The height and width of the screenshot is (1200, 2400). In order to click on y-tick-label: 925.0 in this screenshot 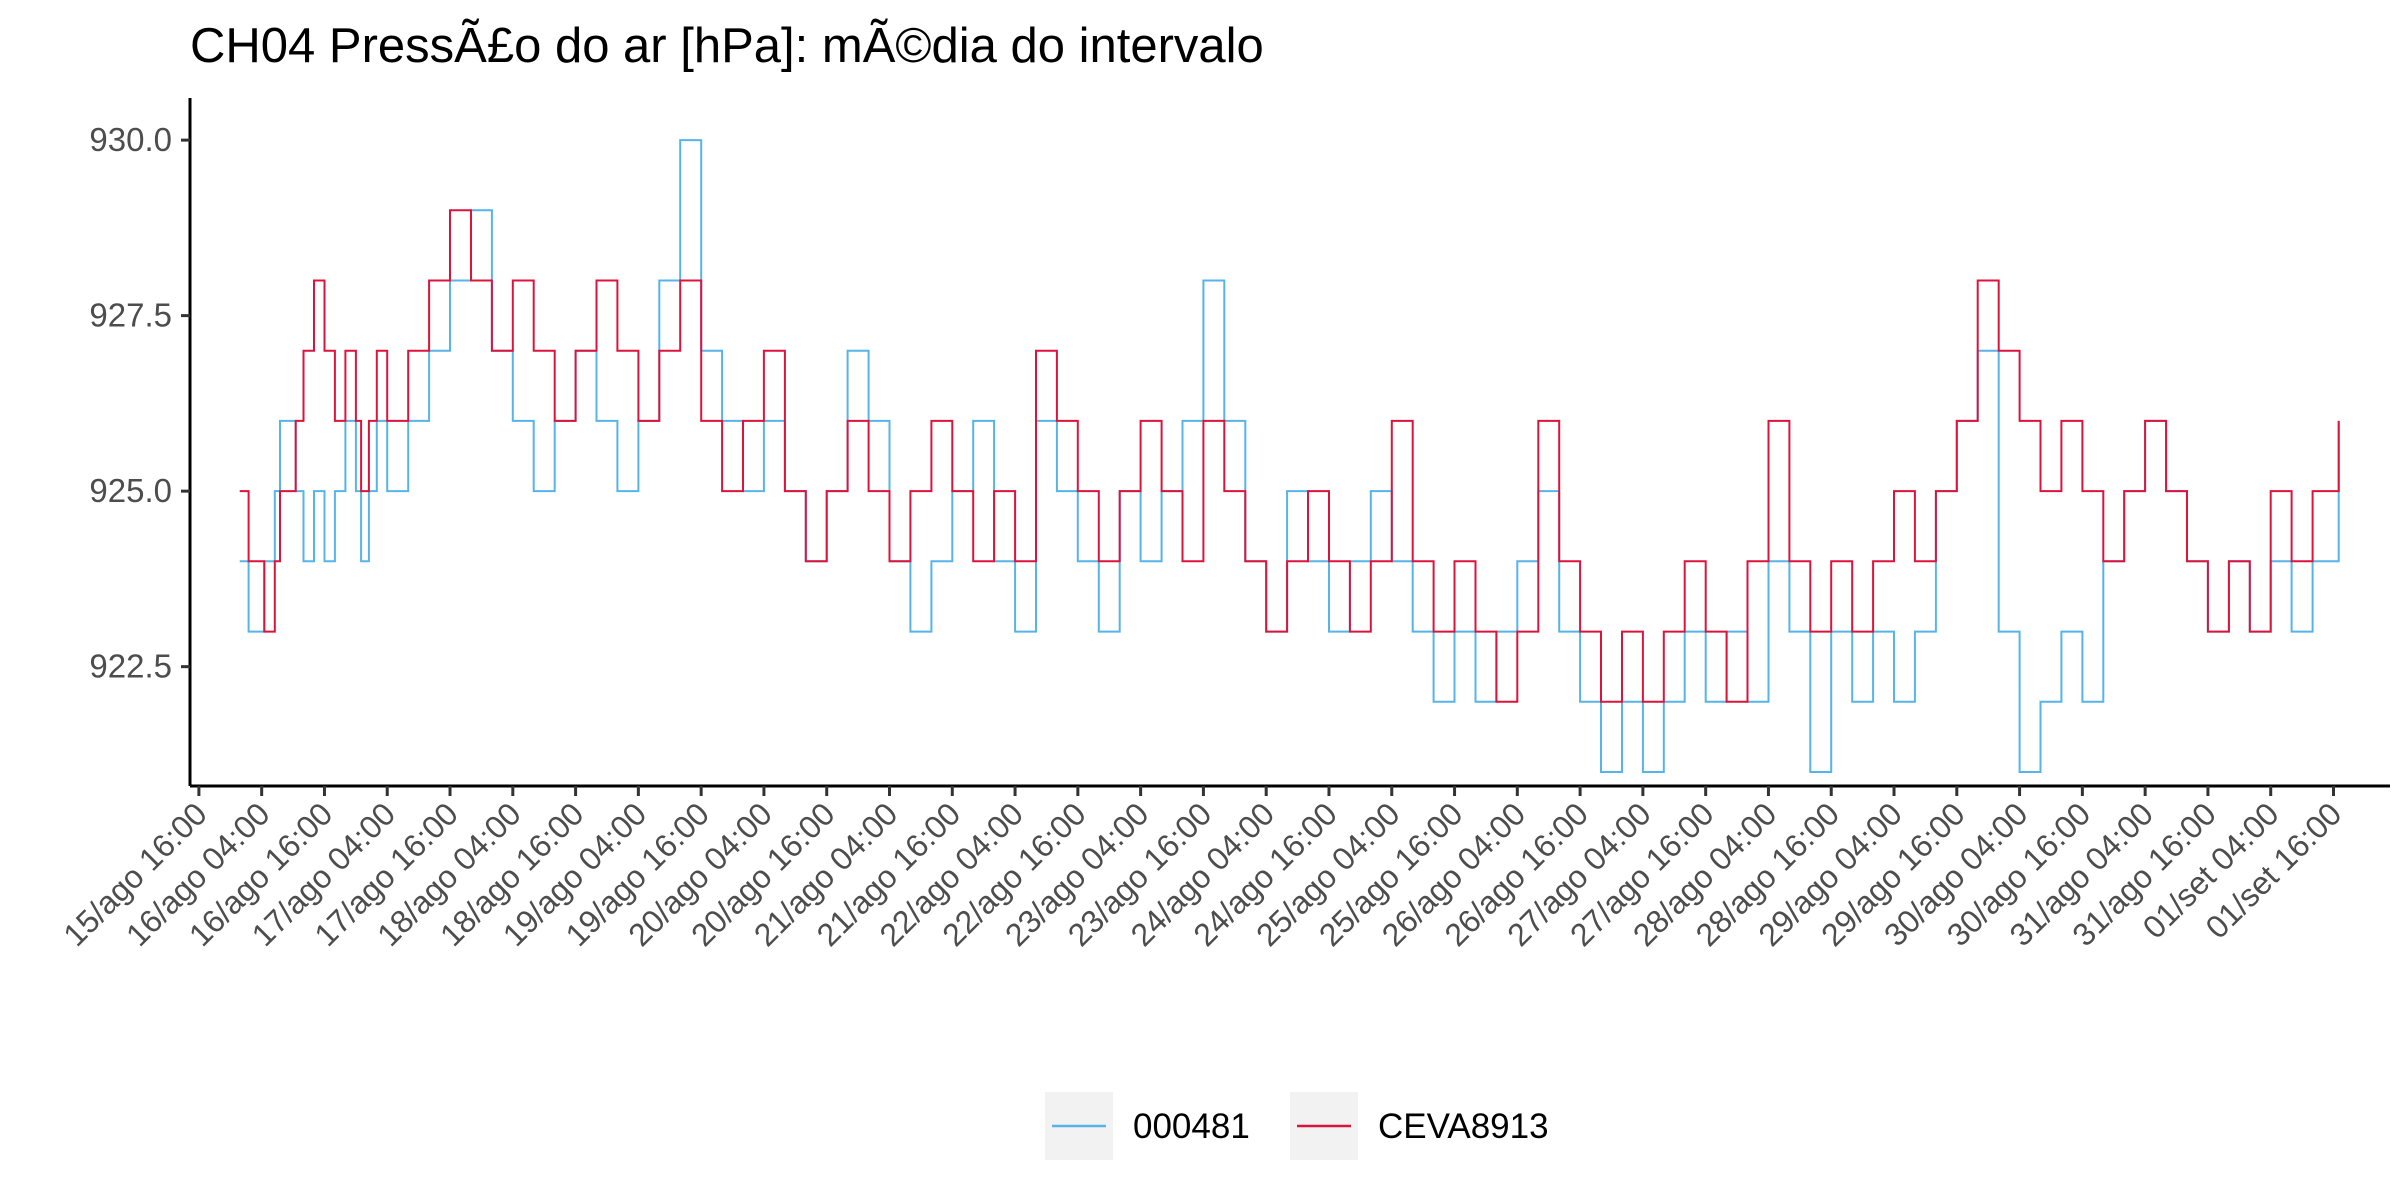, I will do `click(130, 490)`.